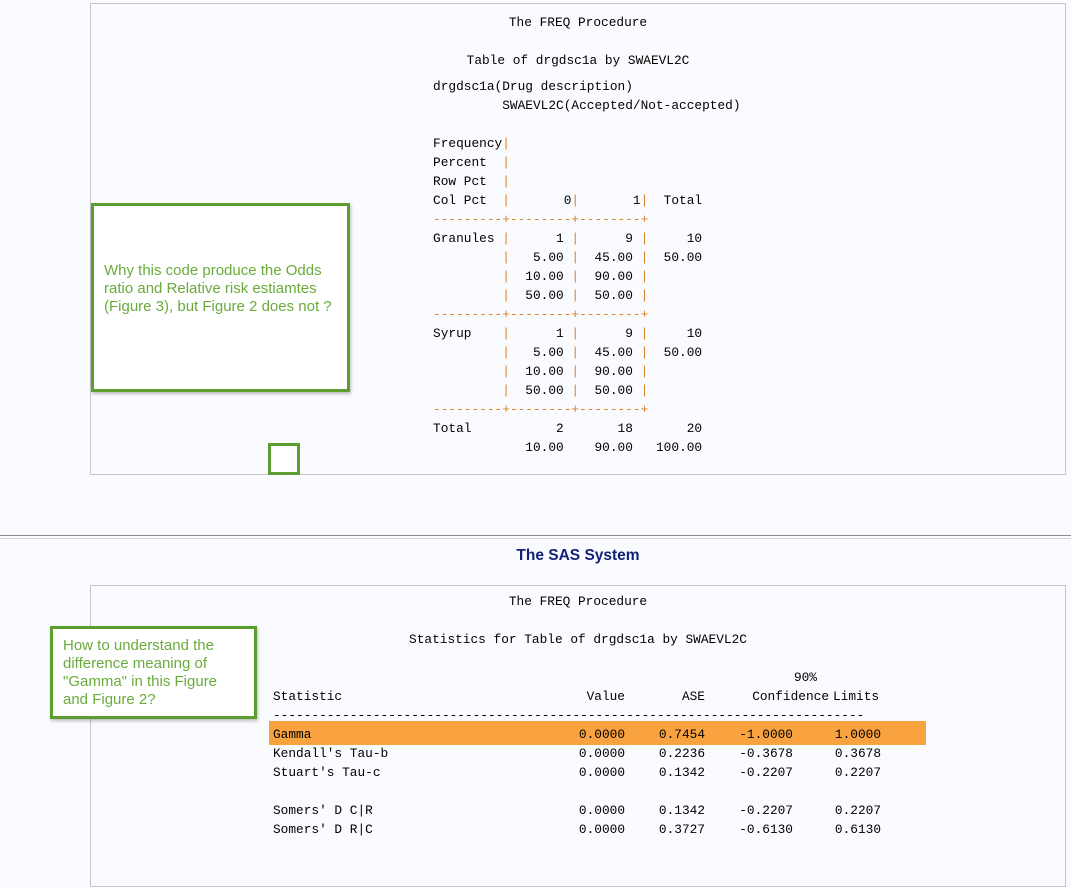 The width and height of the screenshot is (1071, 887). What do you see at coordinates (471, 162) in the screenshot?
I see `crosstab-line: Percent |` at bounding box center [471, 162].